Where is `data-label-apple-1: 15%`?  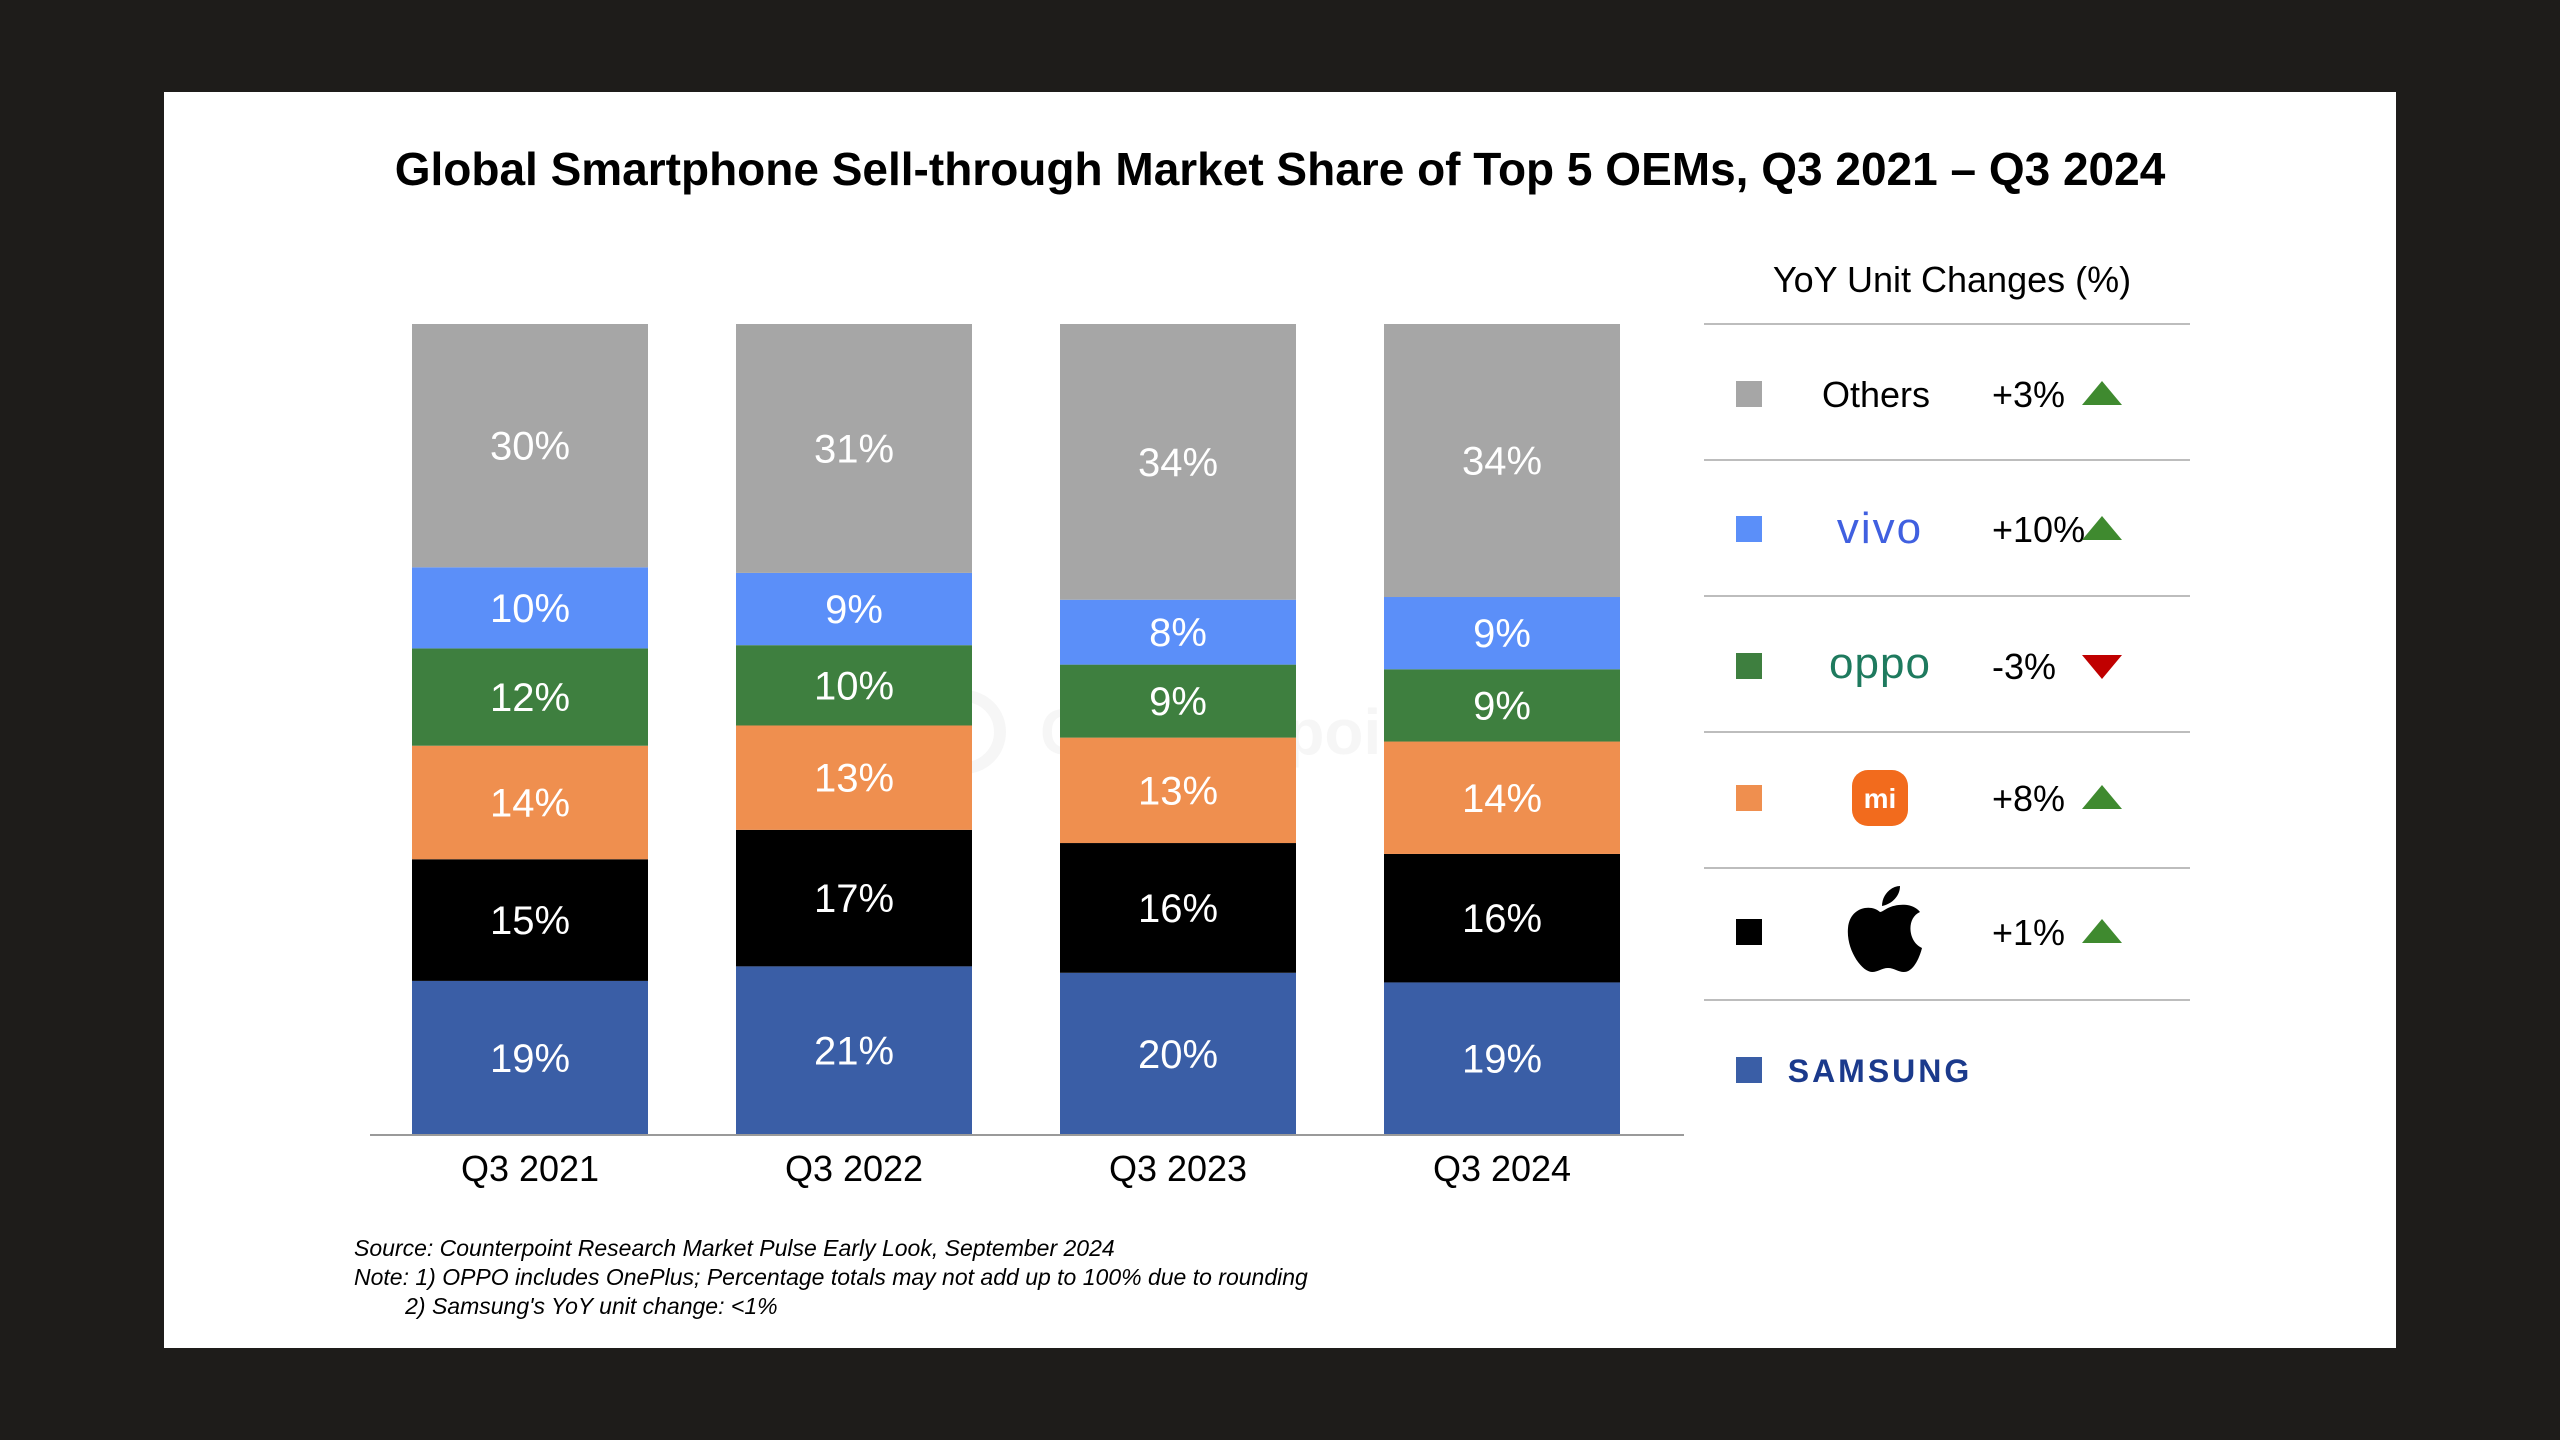
data-label-apple-1: 15% is located at coordinates (530, 921).